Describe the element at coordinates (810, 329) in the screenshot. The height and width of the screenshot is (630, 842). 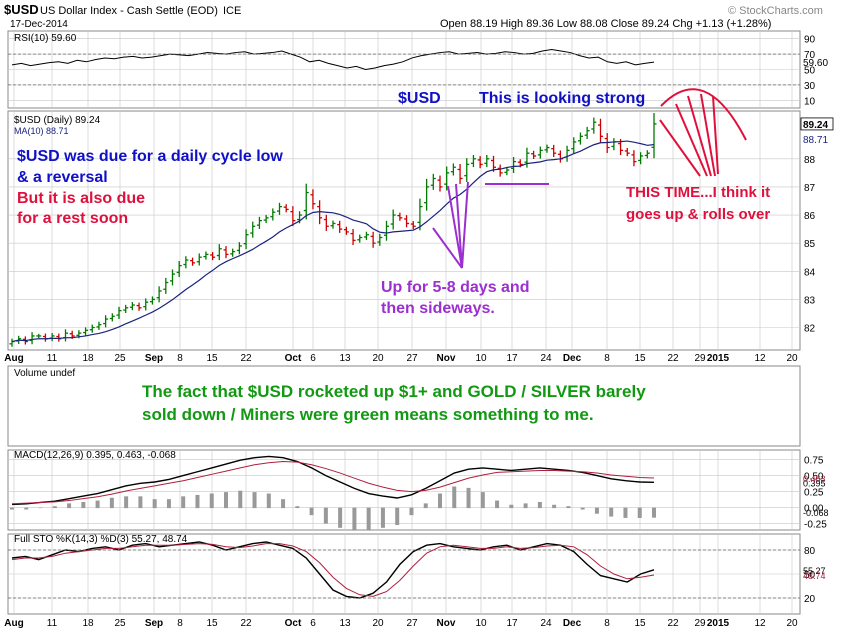
I see `y-tick-label: 82` at that location.